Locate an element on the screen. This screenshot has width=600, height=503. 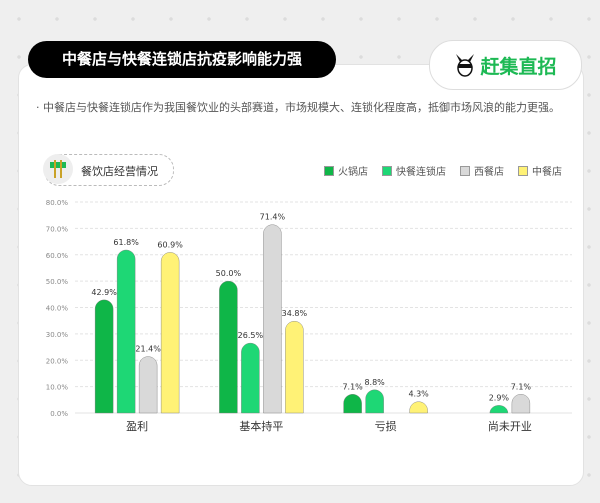
legend-label: 火锅店 is located at coordinates (353, 172).